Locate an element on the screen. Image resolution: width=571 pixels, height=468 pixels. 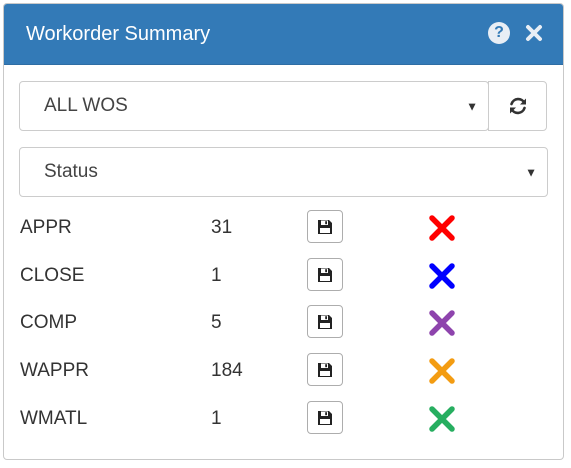
status-label: APPR is located at coordinates (46, 227).